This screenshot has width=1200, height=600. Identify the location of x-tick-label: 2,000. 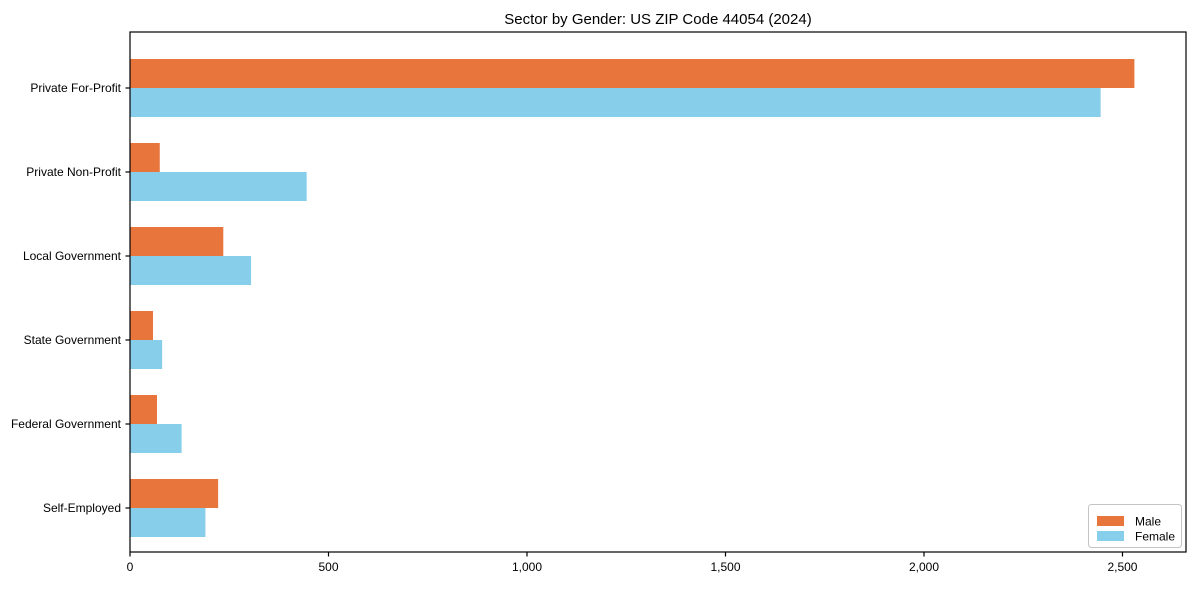
(924, 567).